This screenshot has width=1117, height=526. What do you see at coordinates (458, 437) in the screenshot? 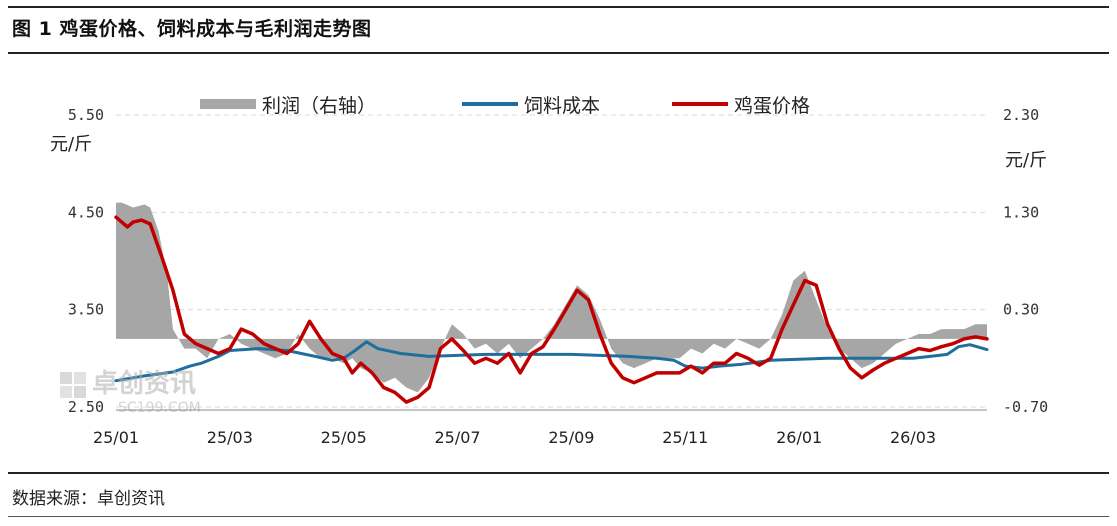
I see `x-tick-label: 25/07` at bounding box center [458, 437].